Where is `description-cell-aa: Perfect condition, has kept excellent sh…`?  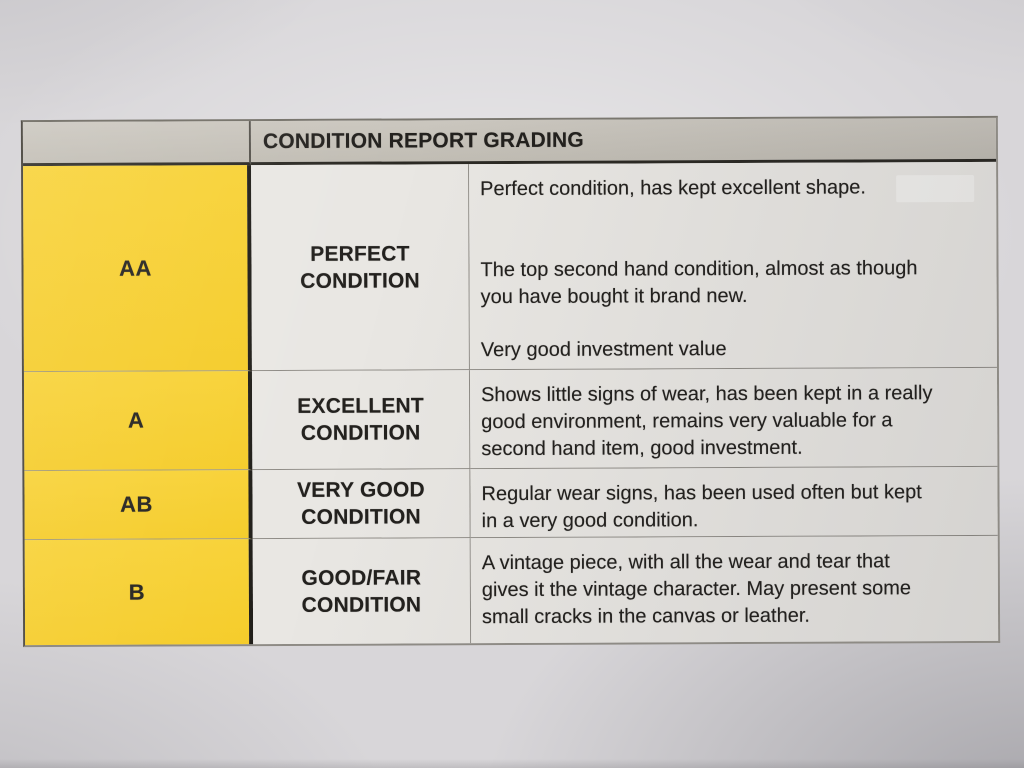
description-cell-aa: Perfect condition, has kept excellent sh… is located at coordinates (733, 266).